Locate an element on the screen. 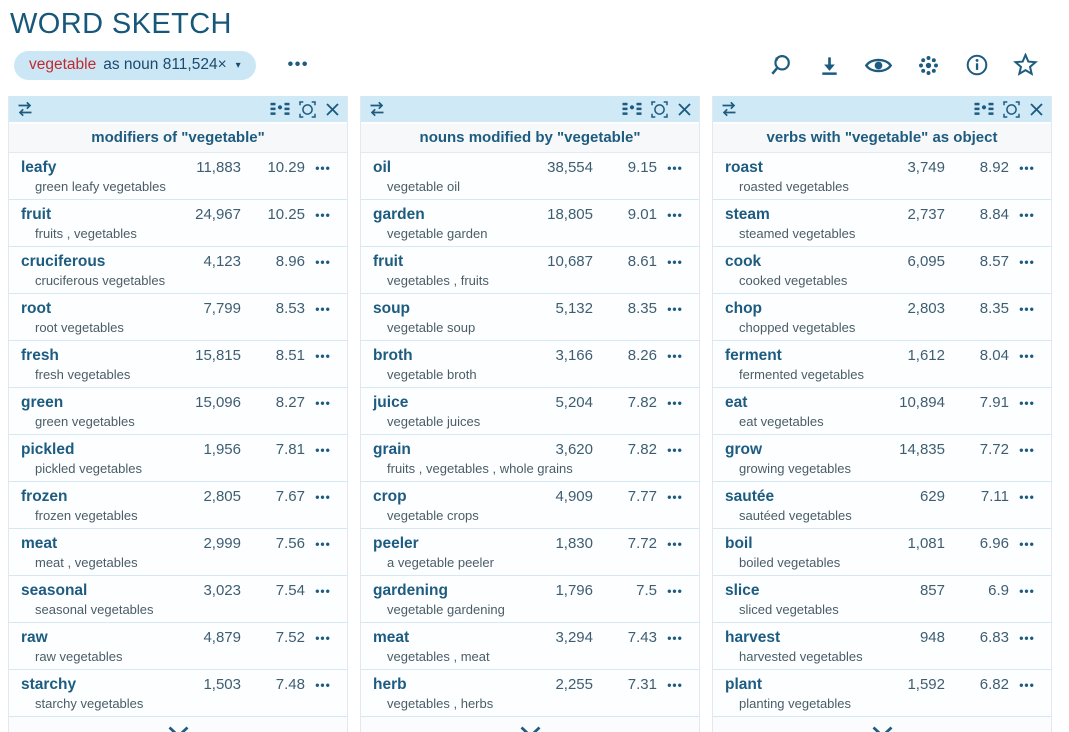  collocate-word: chop is located at coordinates (744, 308).